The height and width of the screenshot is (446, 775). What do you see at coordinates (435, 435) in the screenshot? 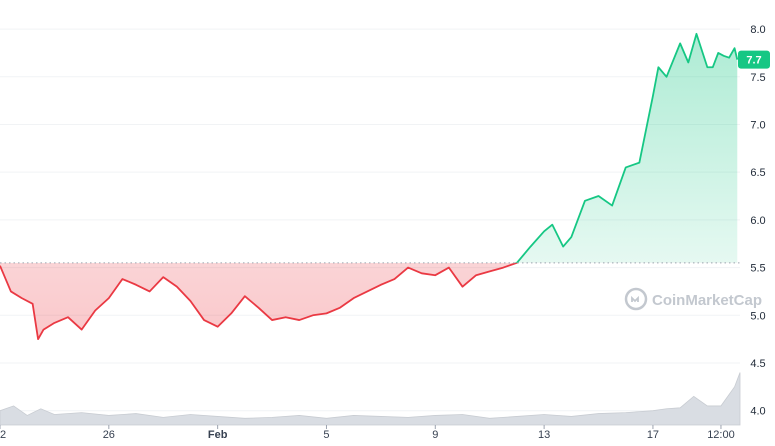
I see `x-tick-label: 9` at bounding box center [435, 435].